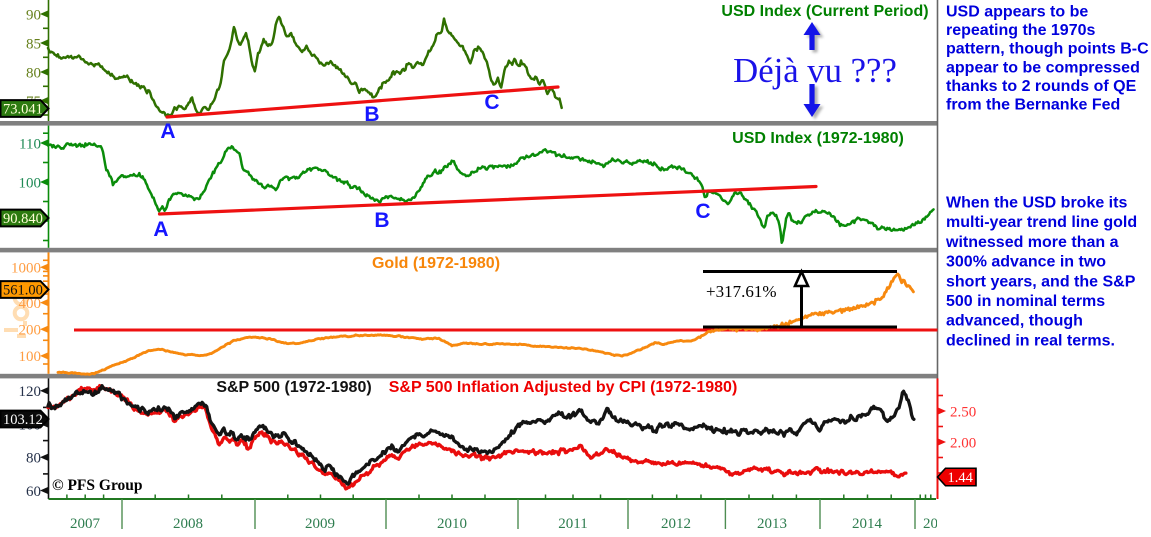 The width and height of the screenshot is (1151, 537). What do you see at coordinates (1041, 281) in the screenshot?
I see `svg-text: short years, and the S&P` at bounding box center [1041, 281].